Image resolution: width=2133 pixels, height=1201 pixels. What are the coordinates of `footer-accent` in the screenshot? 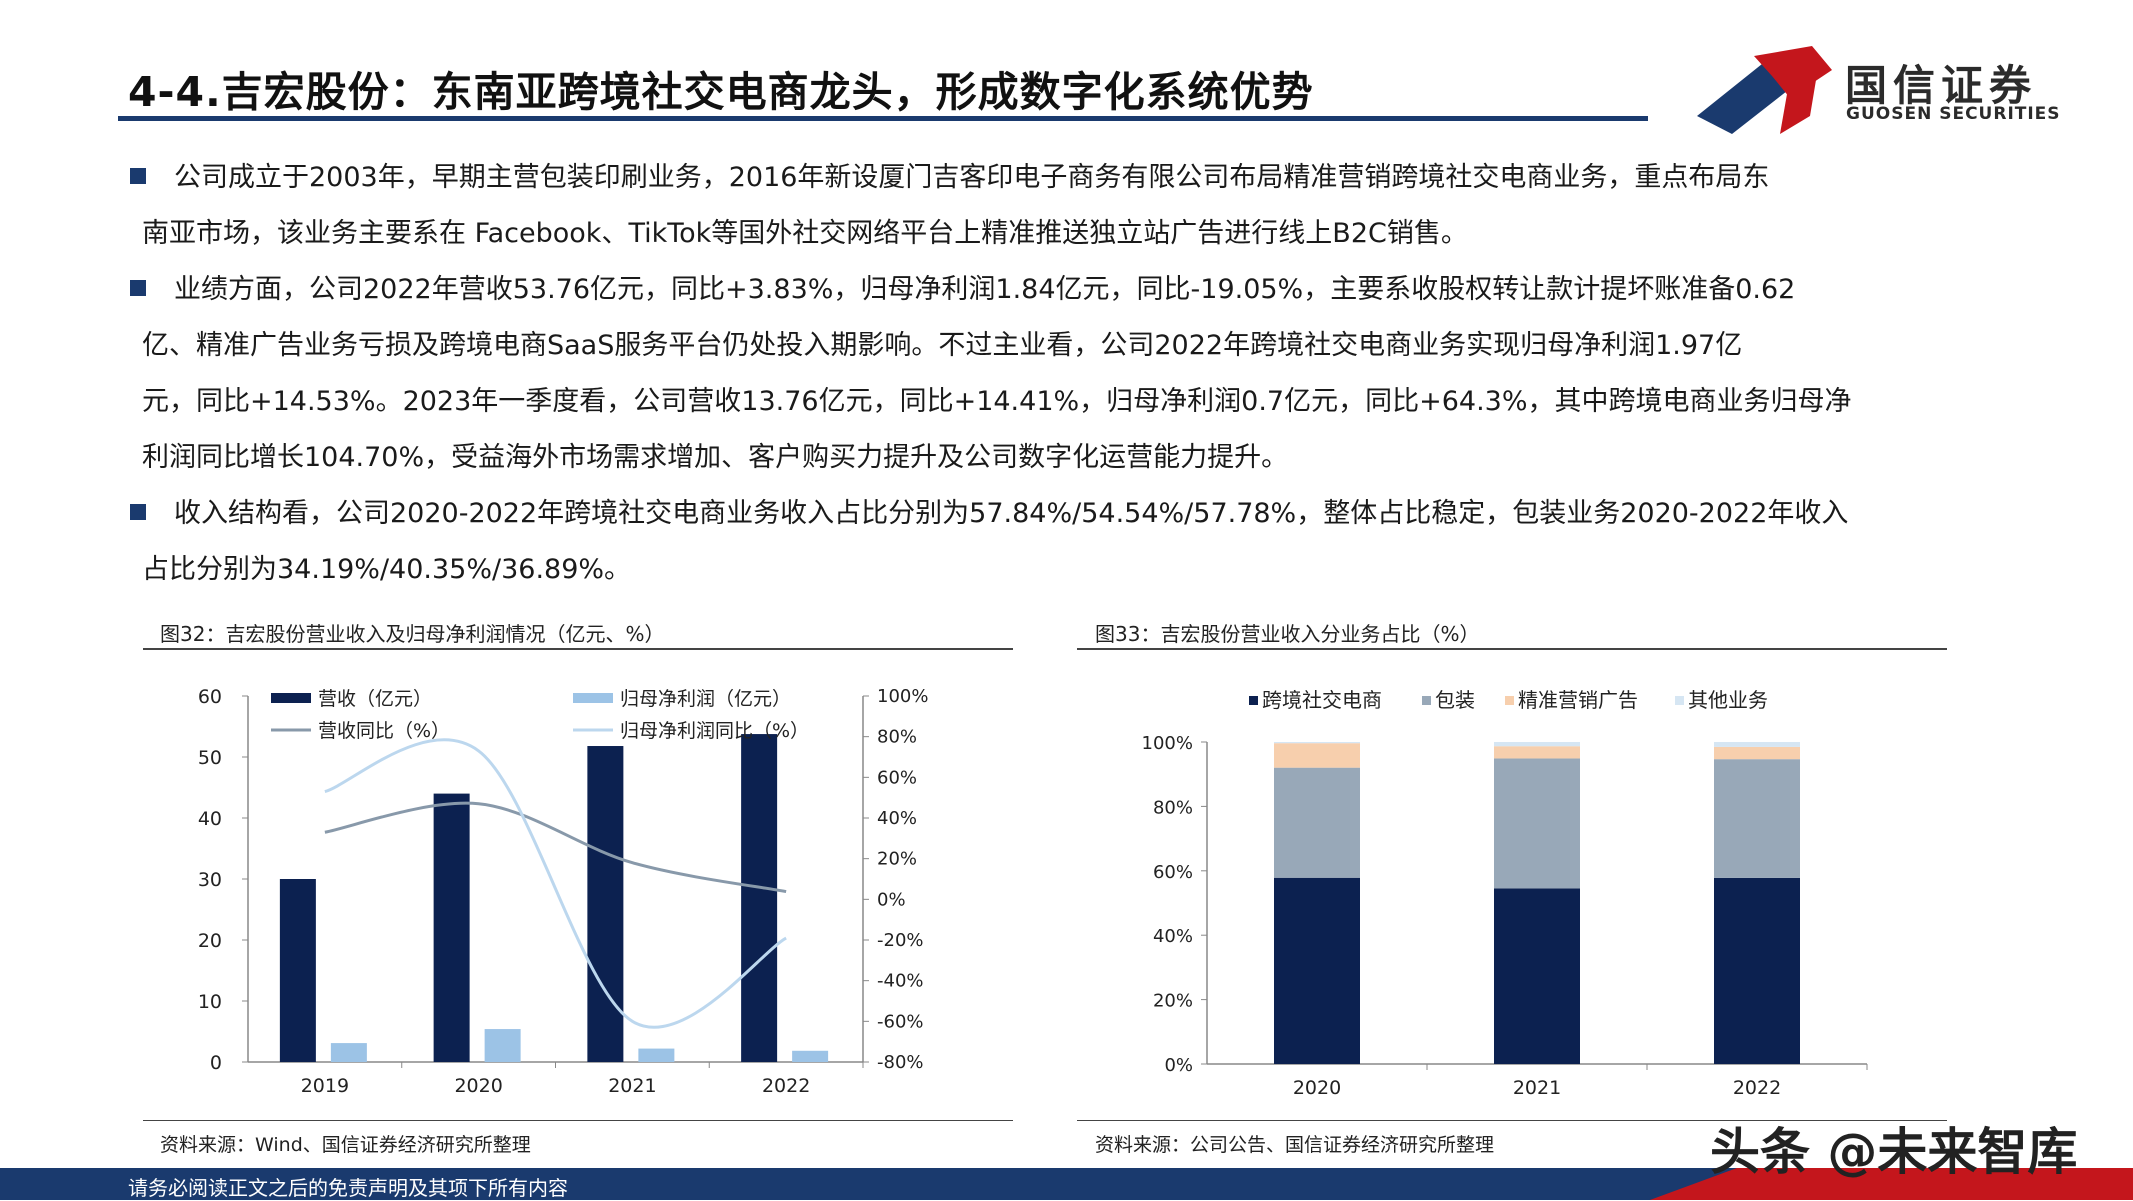 It's located at (1891, 1184).